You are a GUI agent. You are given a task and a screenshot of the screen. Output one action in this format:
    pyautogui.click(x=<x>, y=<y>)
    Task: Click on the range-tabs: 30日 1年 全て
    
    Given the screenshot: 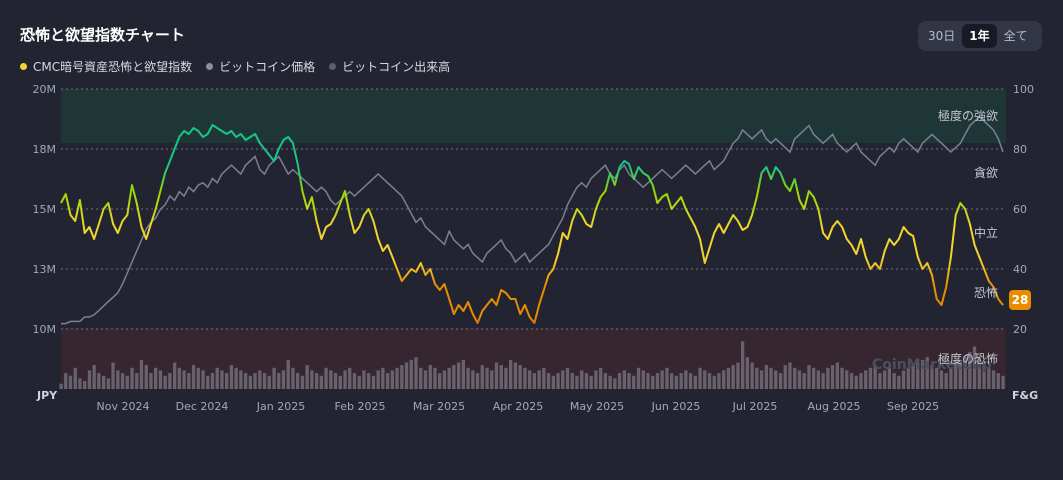 What is the action you would take?
    pyautogui.click(x=980, y=36)
    